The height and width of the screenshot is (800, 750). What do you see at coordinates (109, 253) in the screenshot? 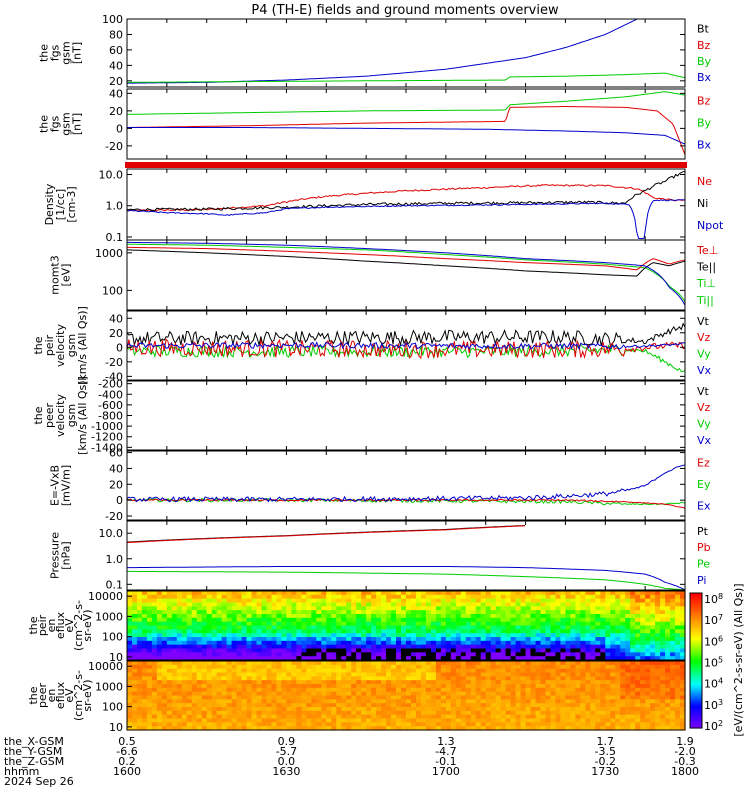
I see `ytick-label: 1000` at bounding box center [109, 253].